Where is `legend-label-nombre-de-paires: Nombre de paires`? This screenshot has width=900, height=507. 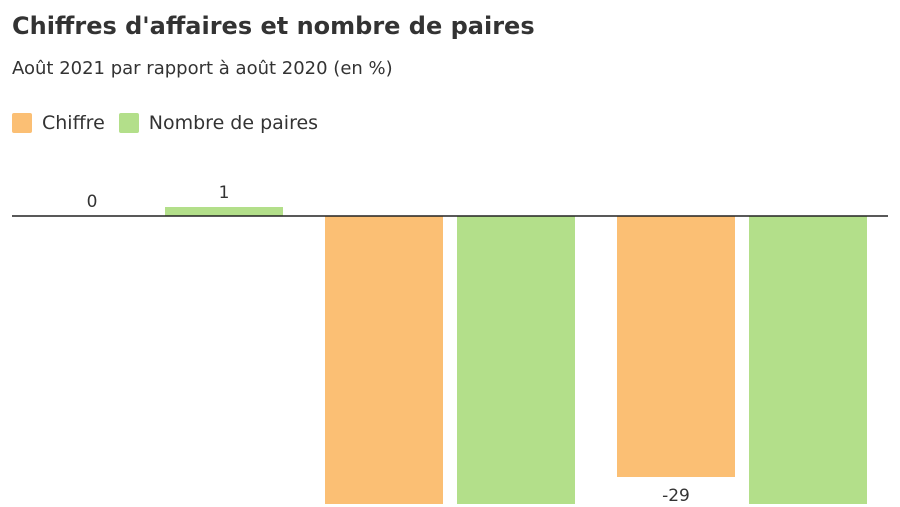 legend-label-nombre-de-paires: Nombre de paires is located at coordinates (233, 123).